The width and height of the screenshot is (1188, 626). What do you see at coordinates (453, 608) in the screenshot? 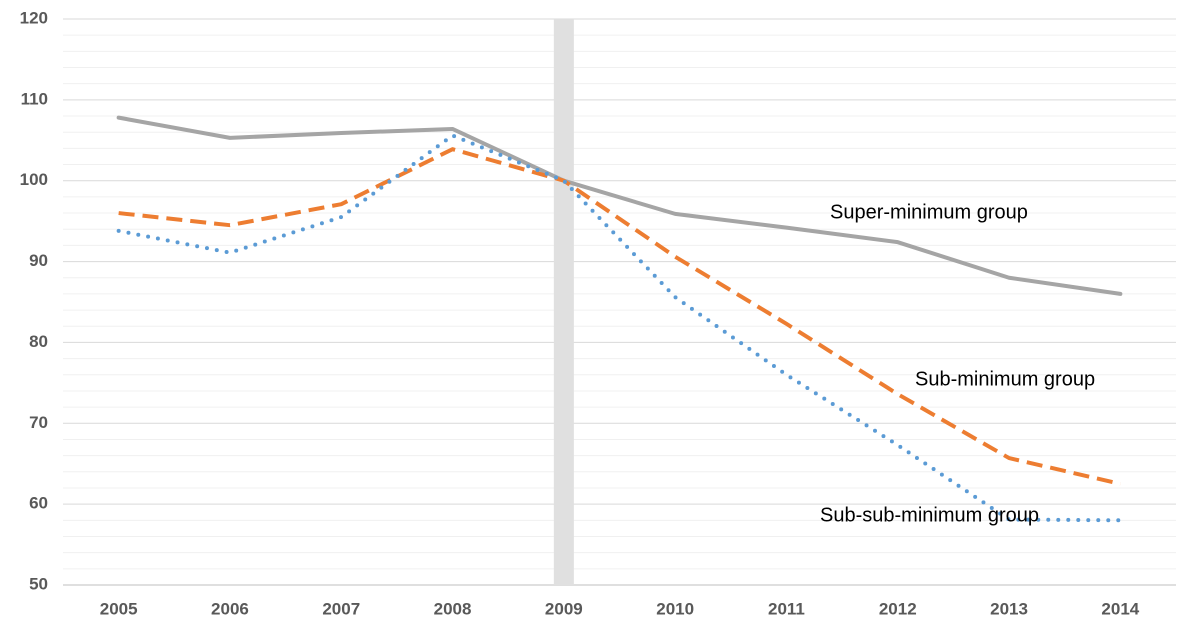
I see `x-tick-label: 2008` at bounding box center [453, 608].